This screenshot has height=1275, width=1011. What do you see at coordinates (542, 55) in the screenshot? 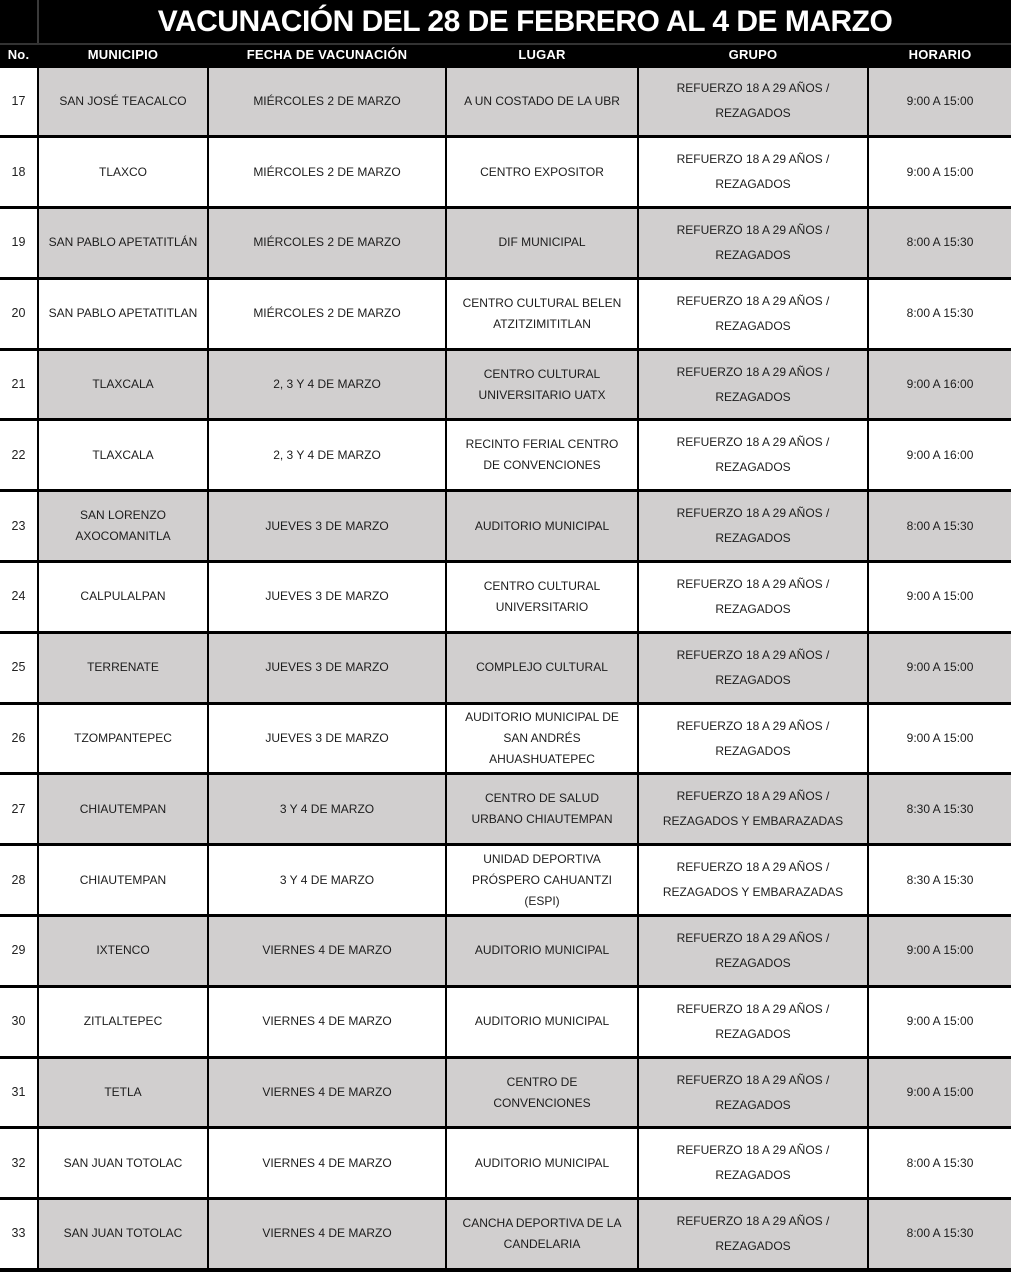
I see `column-header-lugar: LUGAR` at bounding box center [542, 55].